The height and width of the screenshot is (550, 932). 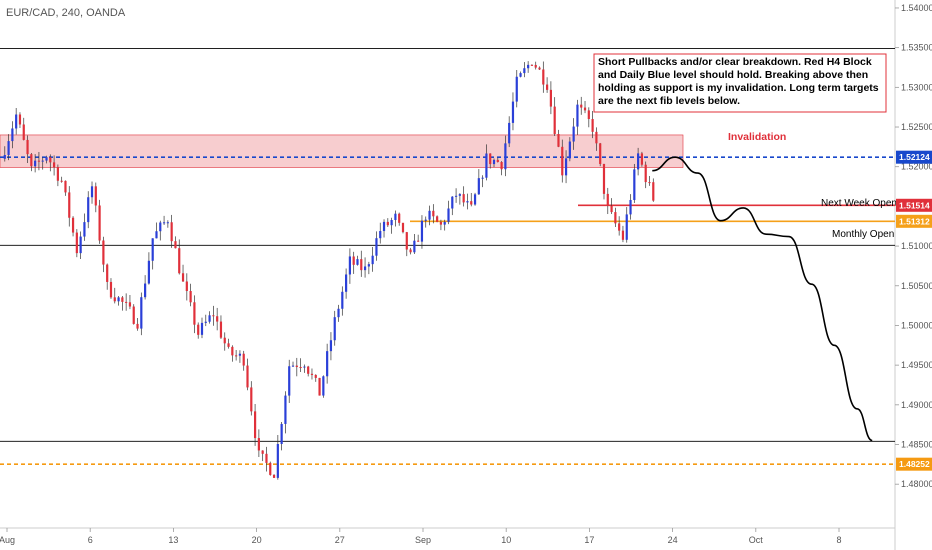 I want to click on analysis-note-box, so click(x=740, y=83).